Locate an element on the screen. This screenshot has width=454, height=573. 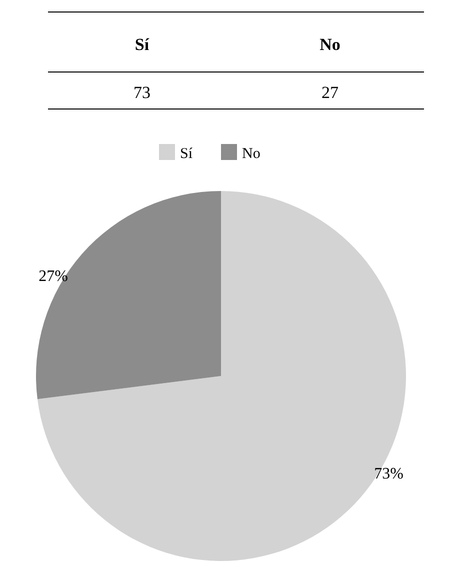
category-label: No is located at coordinates (330, 44).